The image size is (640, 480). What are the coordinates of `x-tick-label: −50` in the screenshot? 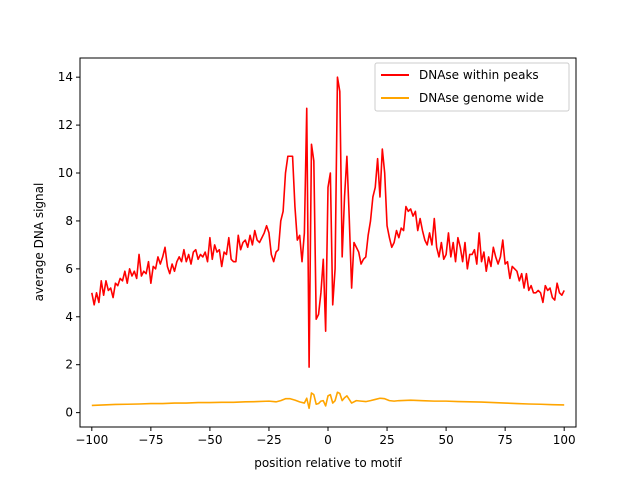 It's located at (209, 440).